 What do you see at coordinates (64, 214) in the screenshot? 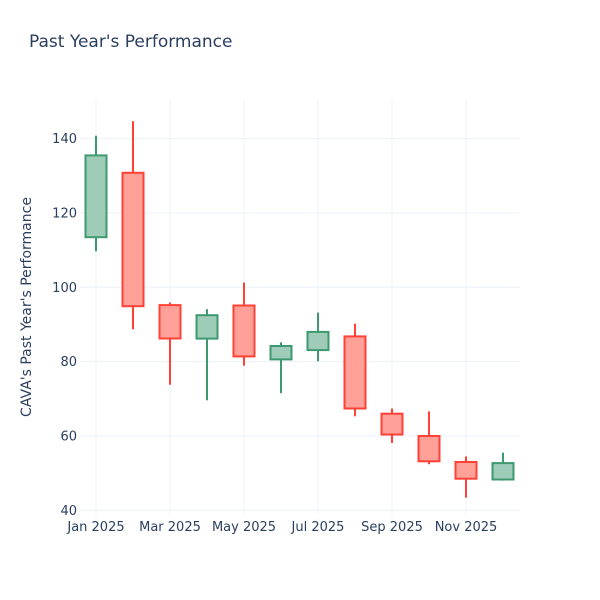
I see `y-tick-label: 120` at bounding box center [64, 214].